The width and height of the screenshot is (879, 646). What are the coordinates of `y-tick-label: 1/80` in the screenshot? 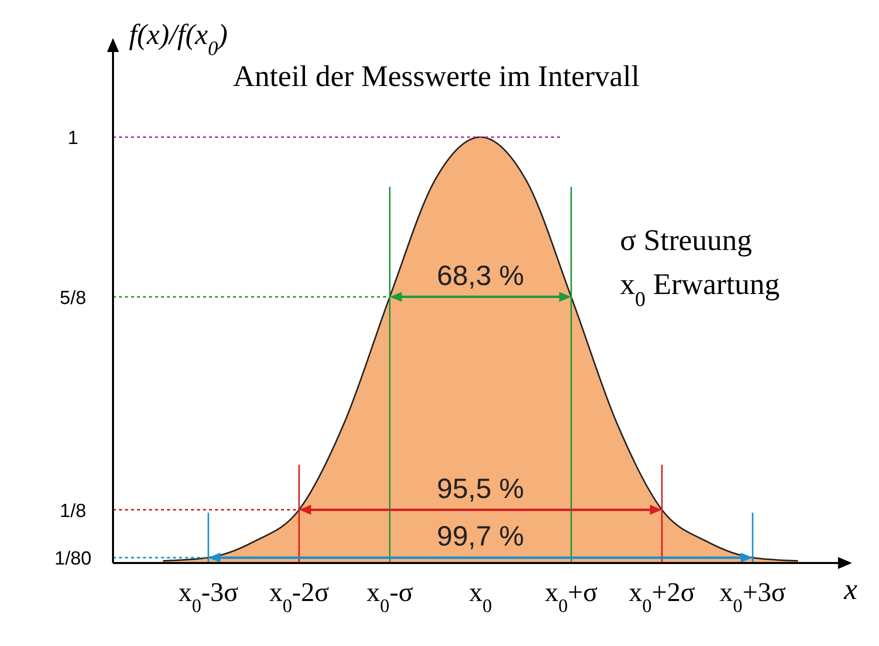 It's located at (73, 559).